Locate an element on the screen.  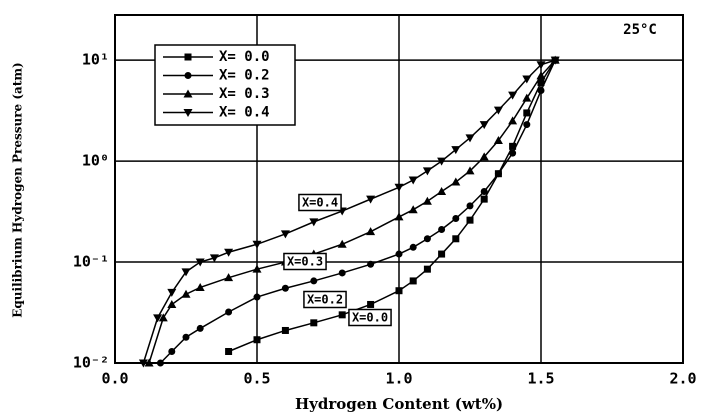
x-tick-label: 0.5 is located at coordinates (256, 379).